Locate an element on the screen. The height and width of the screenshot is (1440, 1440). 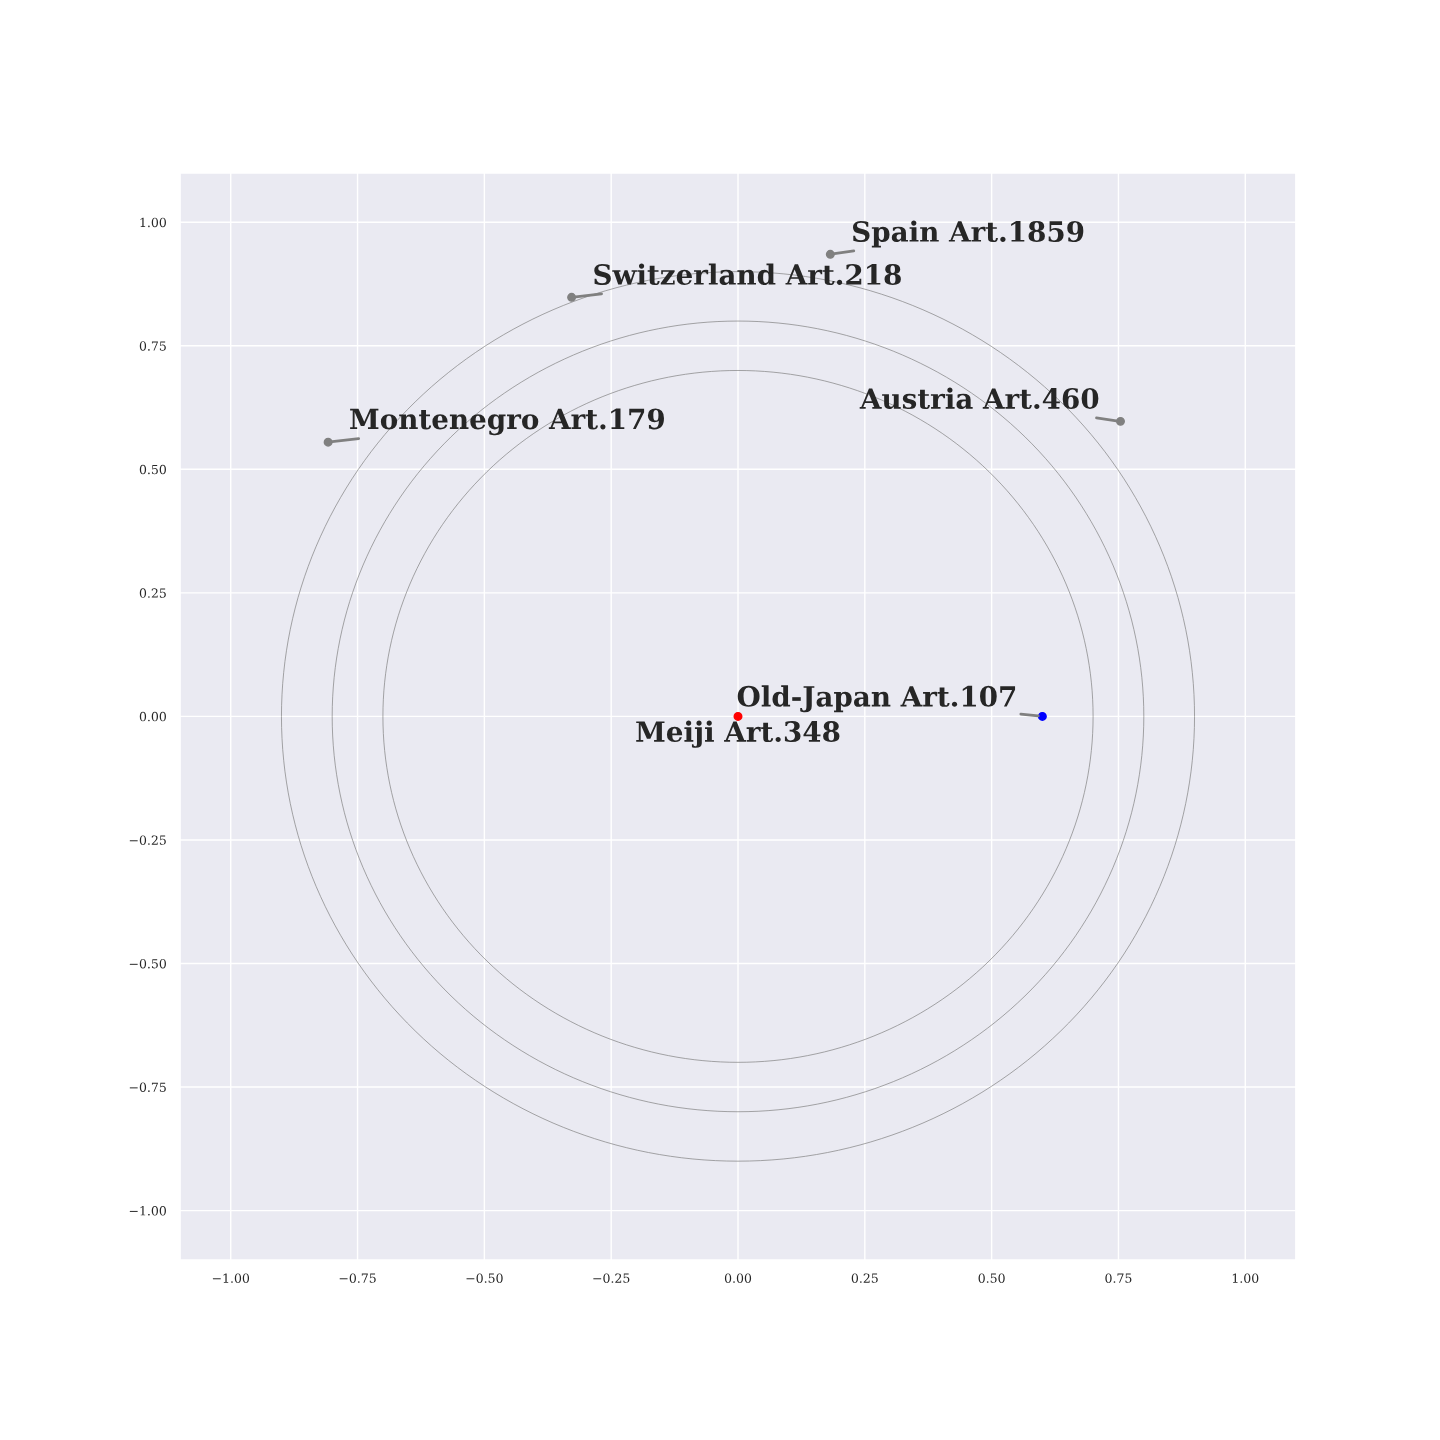
annotation: Meiji Art.348 is located at coordinates (738, 734).